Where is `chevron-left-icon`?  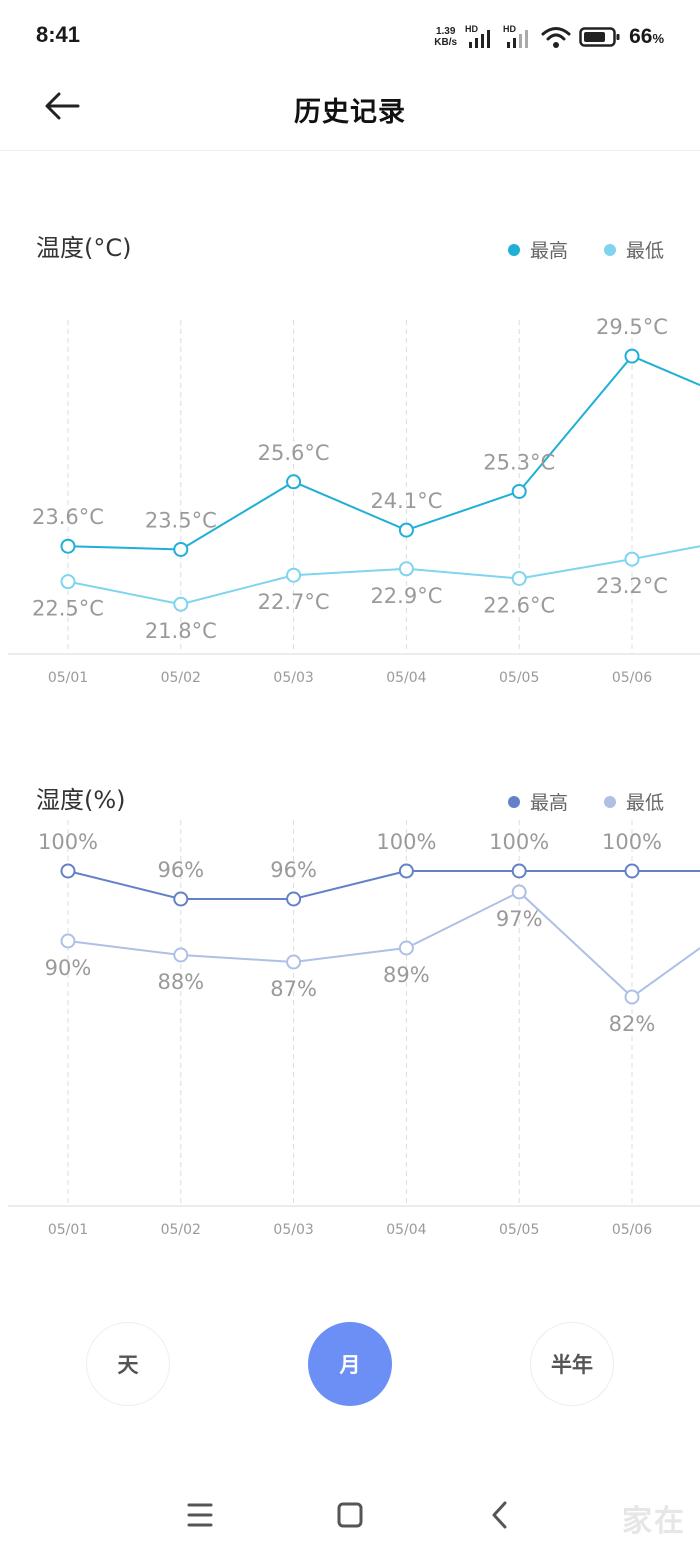 chevron-left-icon is located at coordinates (499, 1515).